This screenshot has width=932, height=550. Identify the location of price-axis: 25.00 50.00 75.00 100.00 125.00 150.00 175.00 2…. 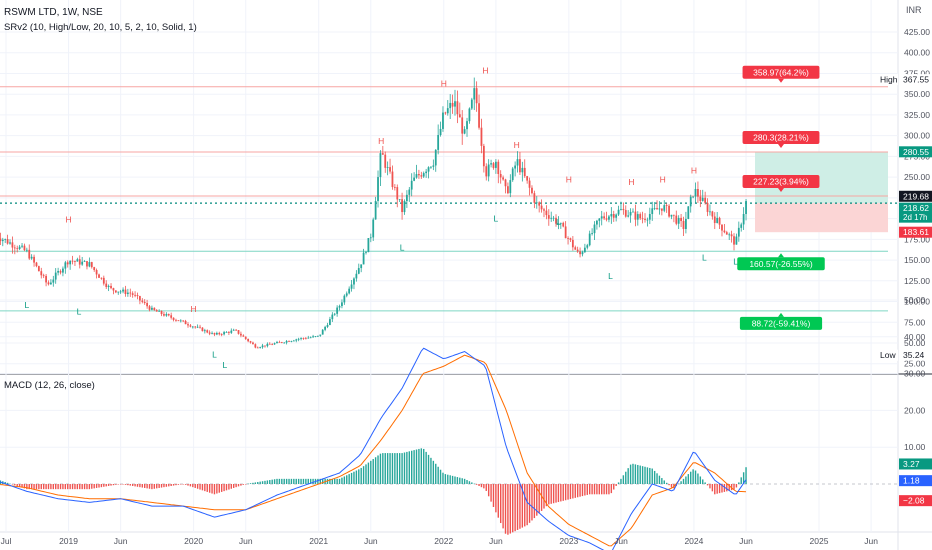
(917, 198).